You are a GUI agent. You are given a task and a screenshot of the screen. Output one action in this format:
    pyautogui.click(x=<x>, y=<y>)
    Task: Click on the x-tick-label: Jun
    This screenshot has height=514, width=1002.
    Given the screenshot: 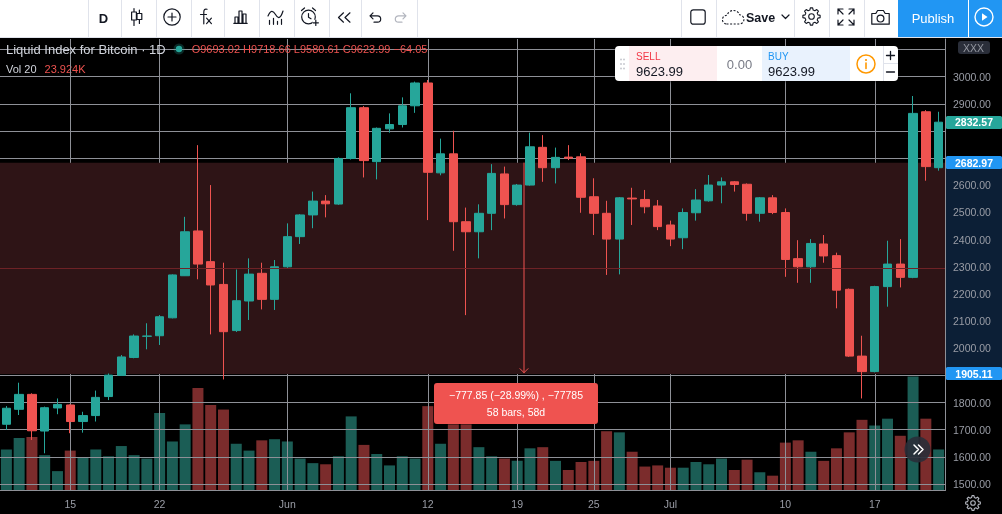 What is the action you would take?
    pyautogui.click(x=287, y=504)
    